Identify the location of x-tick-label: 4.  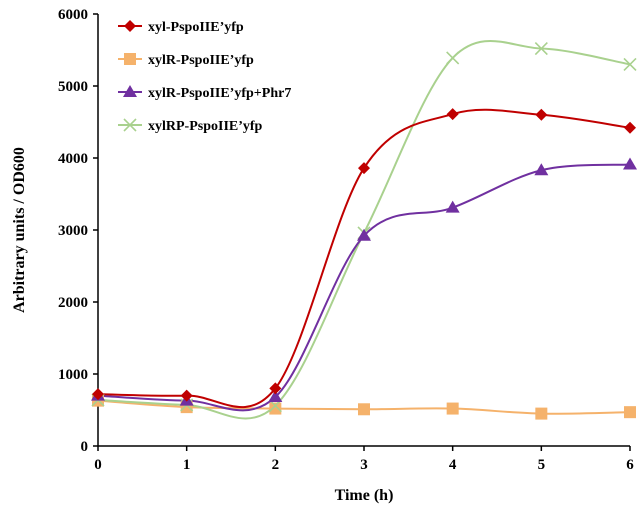
(453, 465).